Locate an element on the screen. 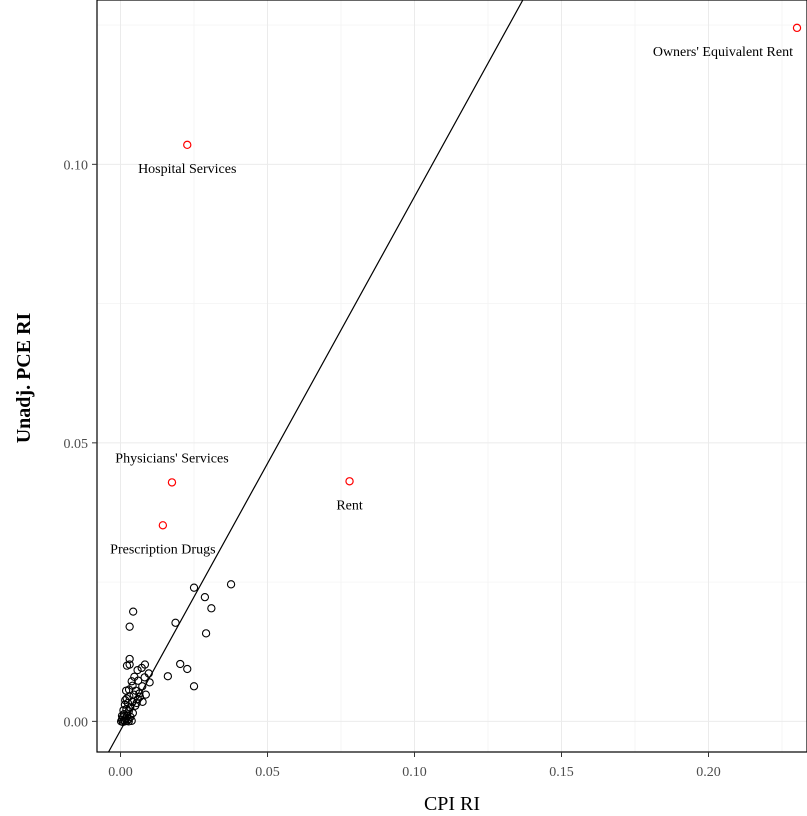 Image resolution: width=807 pixels, height=816 pixels. point-label: Owners' Equivalent Rent is located at coordinates (723, 52).